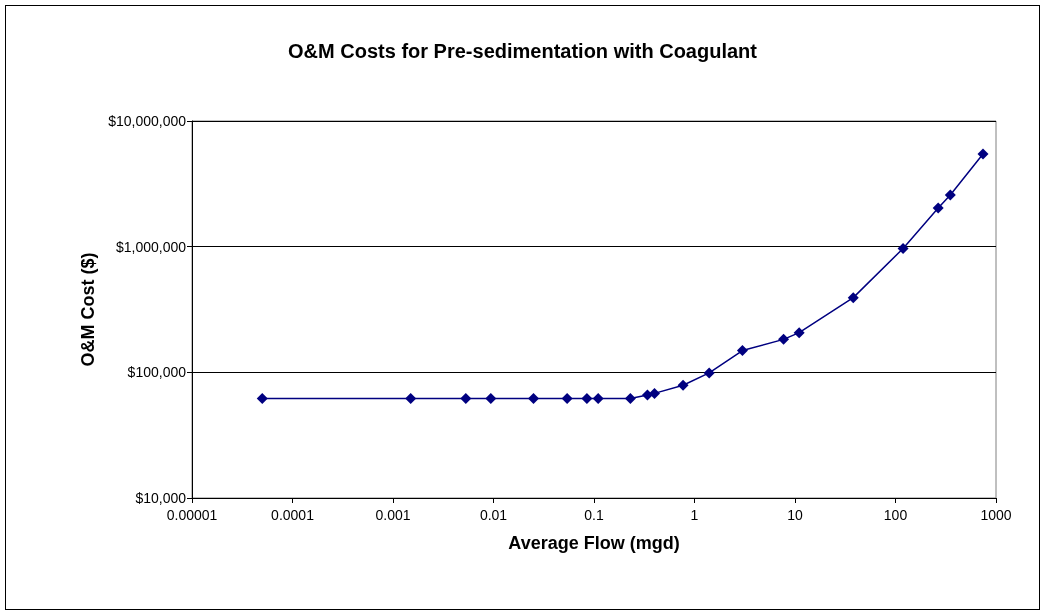 This screenshot has height=615, width=1045. What do you see at coordinates (694, 515) in the screenshot?
I see `x-tick-label: 1` at bounding box center [694, 515].